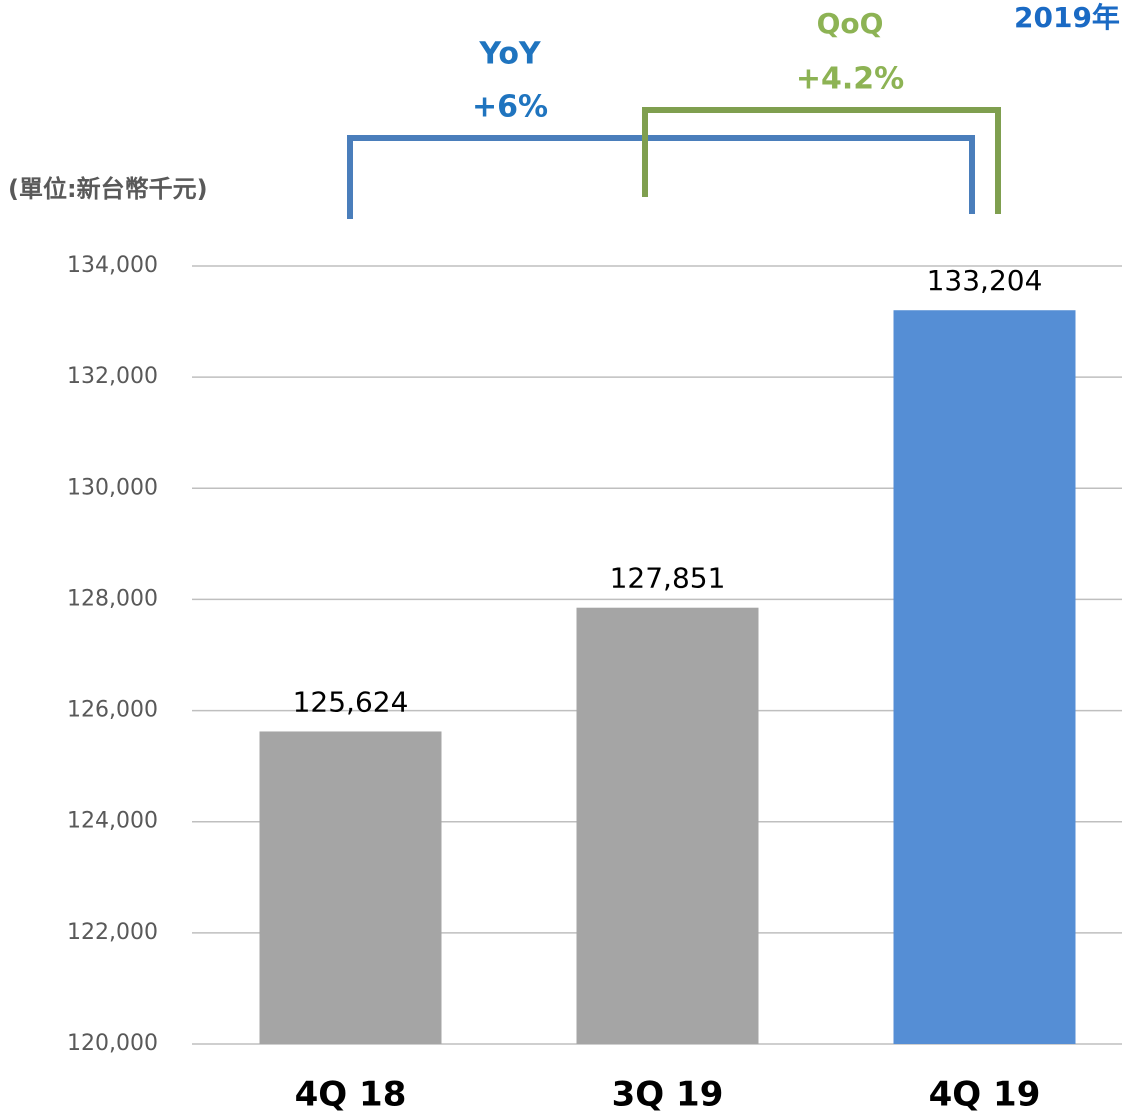 This screenshot has width=1122, height=1119. What do you see at coordinates (108, 189) in the screenshot?
I see `unit-label: (單位:新台幣千元)` at bounding box center [108, 189].